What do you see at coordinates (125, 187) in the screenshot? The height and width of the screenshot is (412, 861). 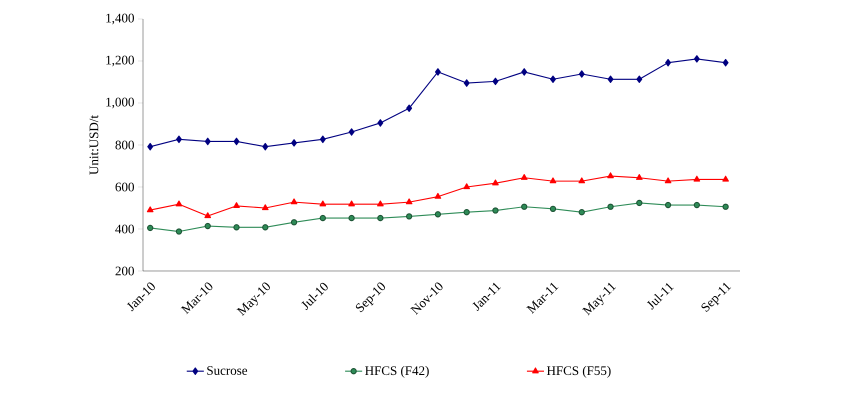 I see `y-tick-label: 600` at bounding box center [125, 187].